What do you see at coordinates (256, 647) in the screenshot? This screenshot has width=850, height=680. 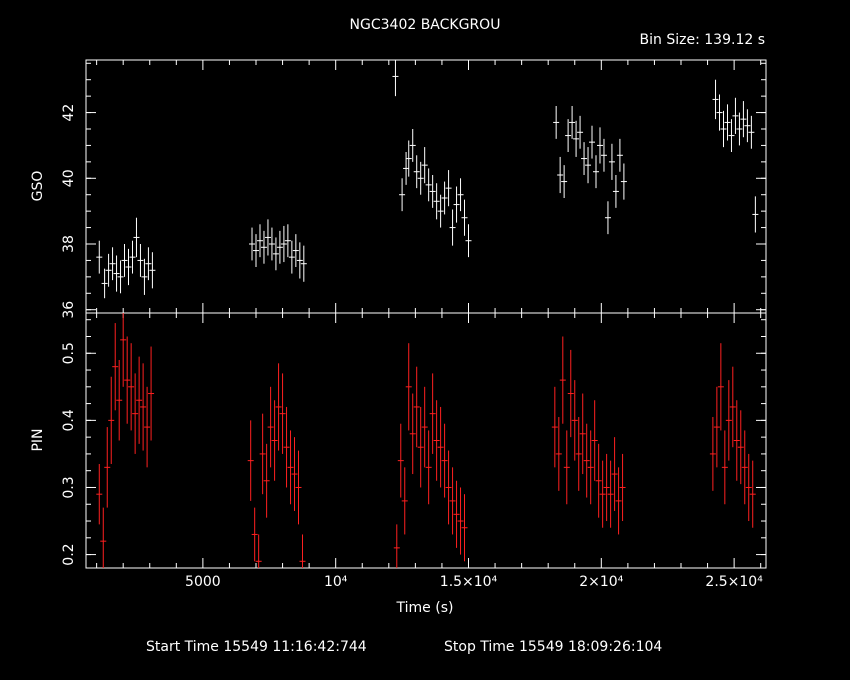 I see `start-time-label: Start Time 15549 11:16:42:744` at bounding box center [256, 647].